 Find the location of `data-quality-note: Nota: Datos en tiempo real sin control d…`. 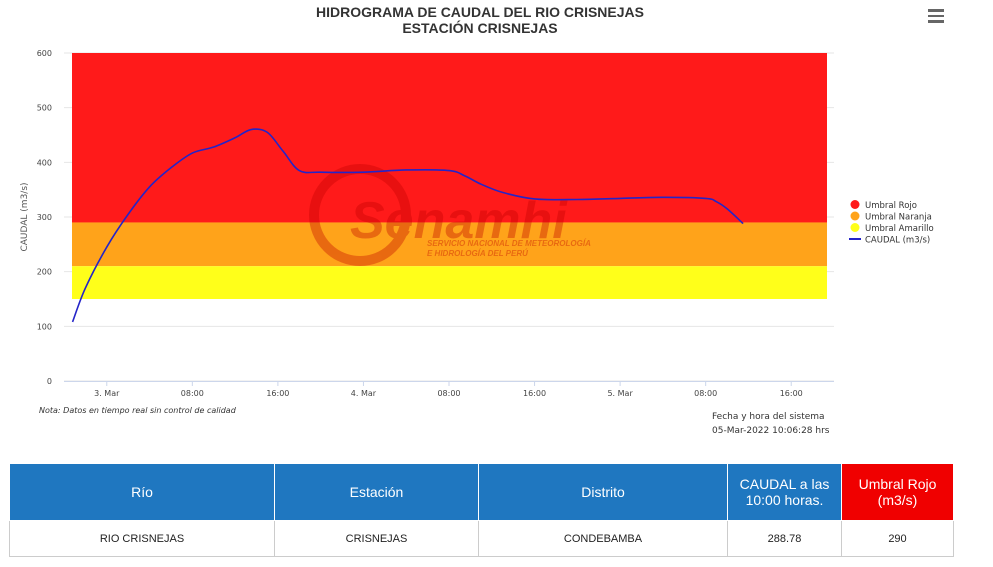

data-quality-note: Nota: Datos en tiempo real sin control d… is located at coordinates (137, 410).